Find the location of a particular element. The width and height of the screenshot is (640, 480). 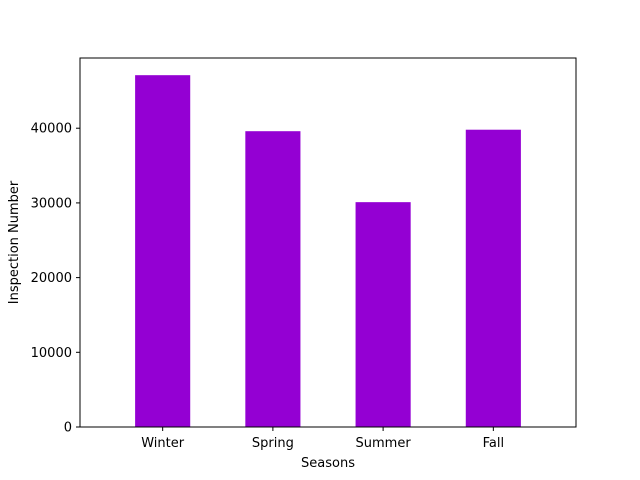

y-tick-label: 30000 is located at coordinates (51, 203).